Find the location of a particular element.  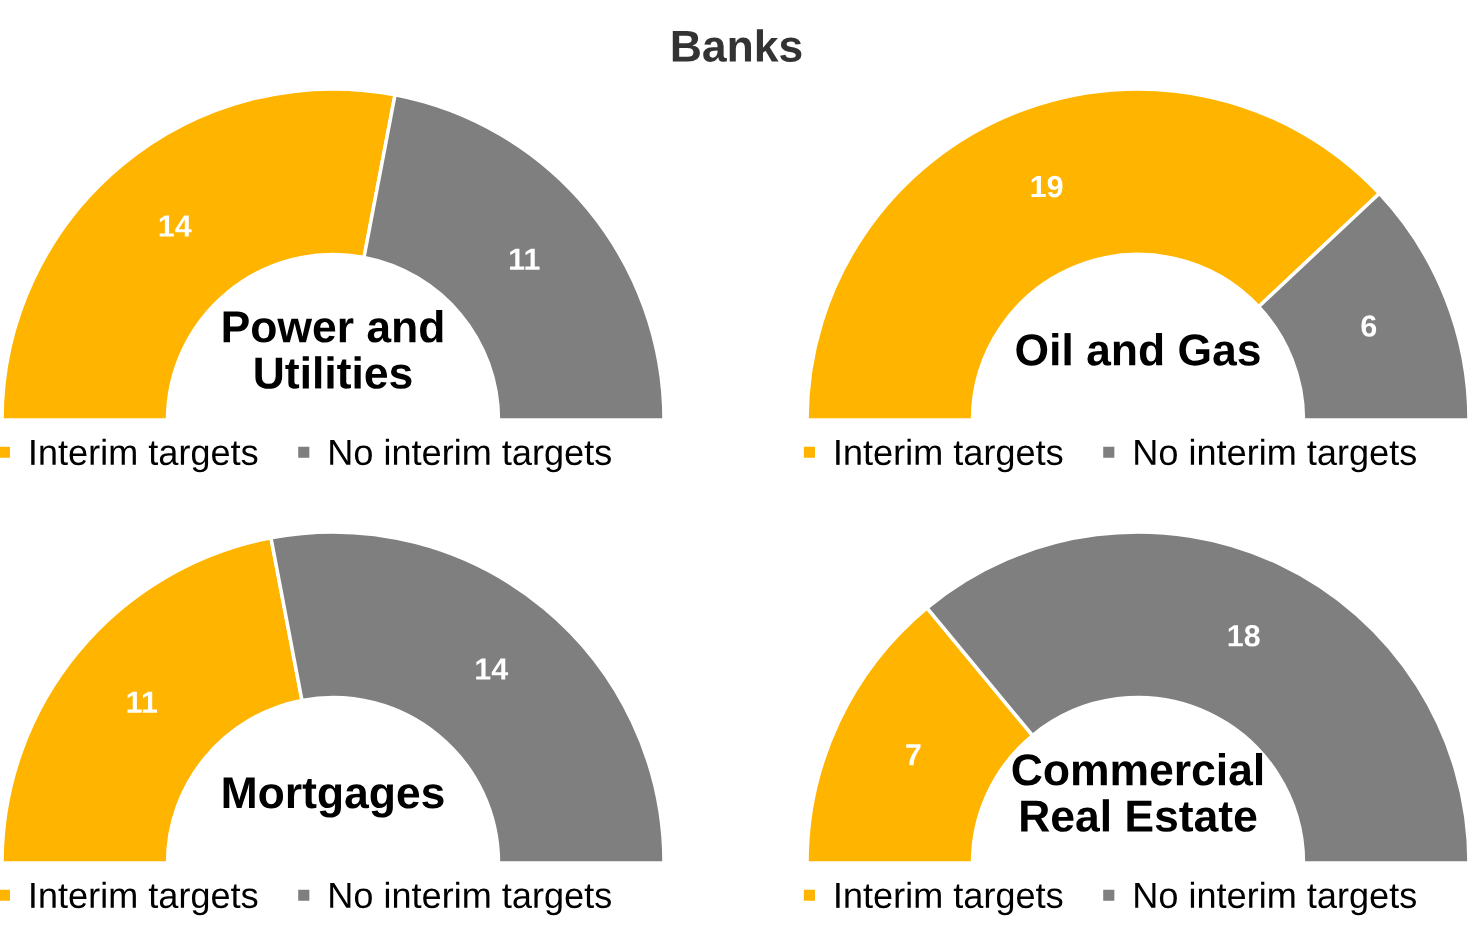

data-label: 18 is located at coordinates (1244, 635).